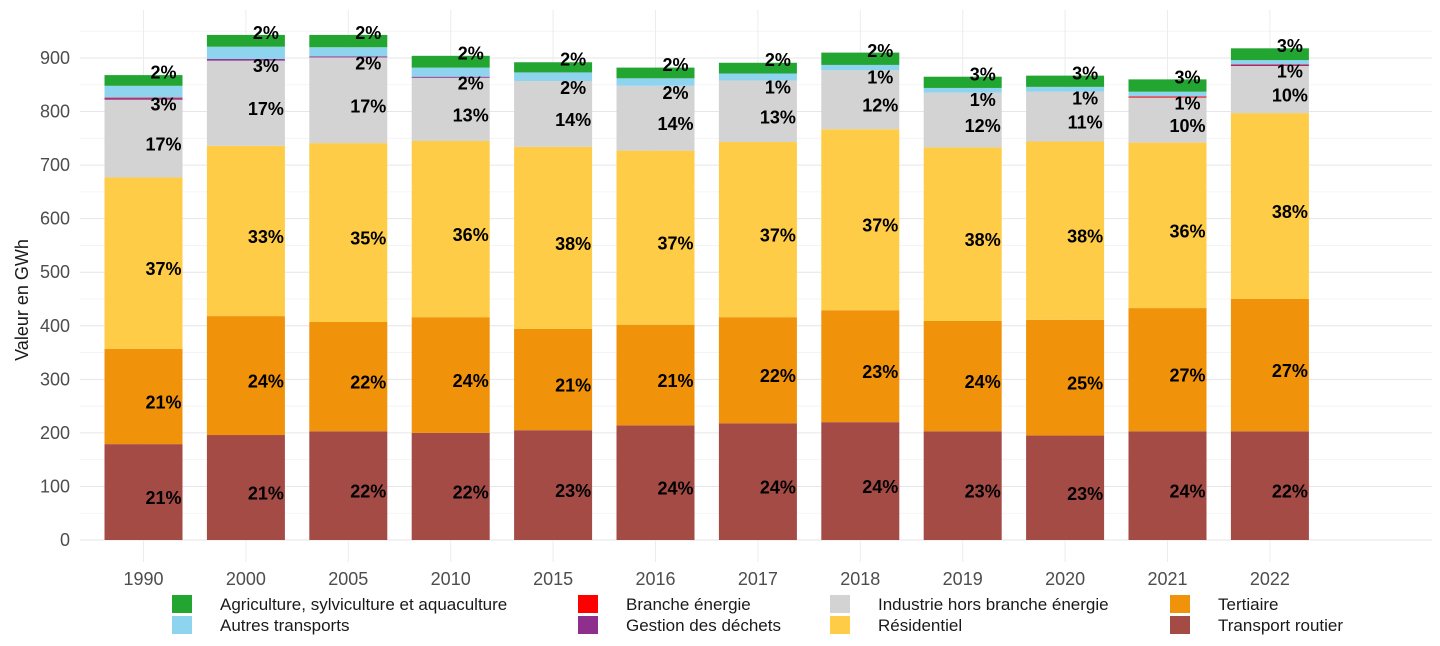 The image size is (1440, 646). Describe the element at coordinates (363, 604) in the screenshot. I see `legend-label: Agriculture, sylviculture et aquaculture` at that location.